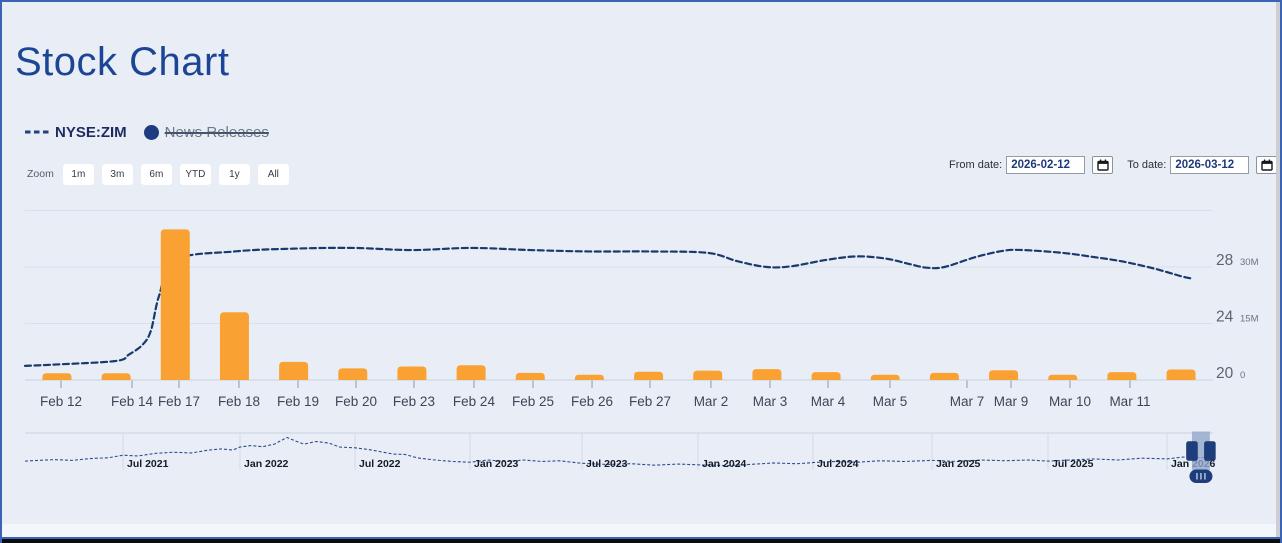 This screenshot has height=543, width=1282. I want to click on zoom-toolbar: Zoom 1m 3m 6m YTD 1y All, so click(158, 174).